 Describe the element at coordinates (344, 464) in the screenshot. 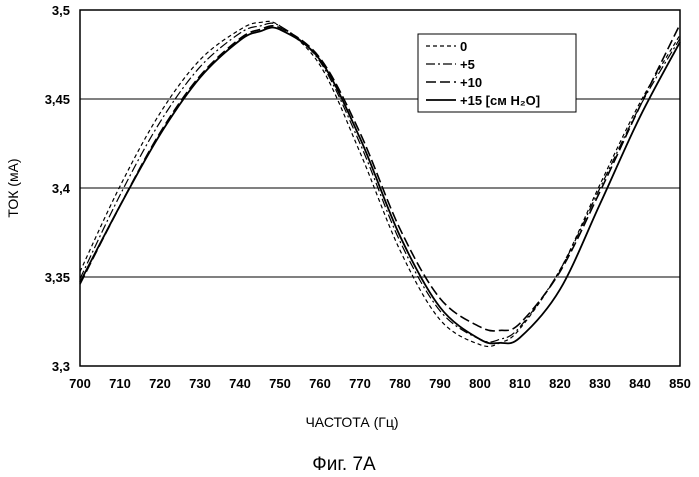

I see `figure-caption: Фиг. 7А` at that location.